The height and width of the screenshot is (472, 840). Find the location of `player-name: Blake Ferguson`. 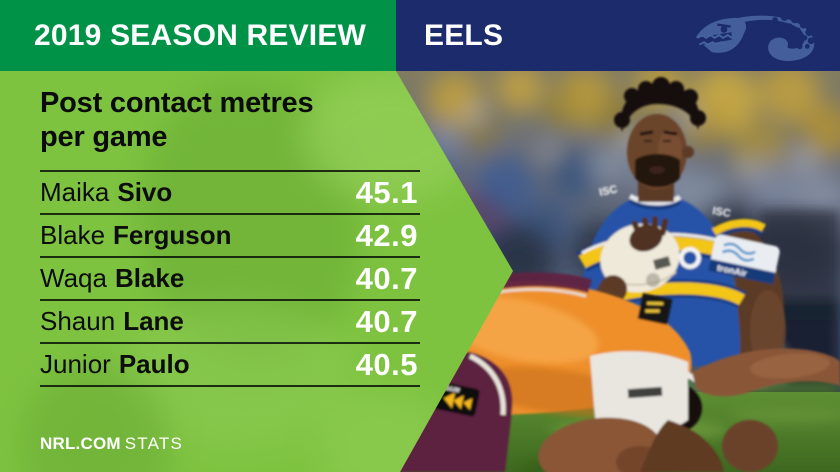

player-name: Blake Ferguson is located at coordinates (136, 235).